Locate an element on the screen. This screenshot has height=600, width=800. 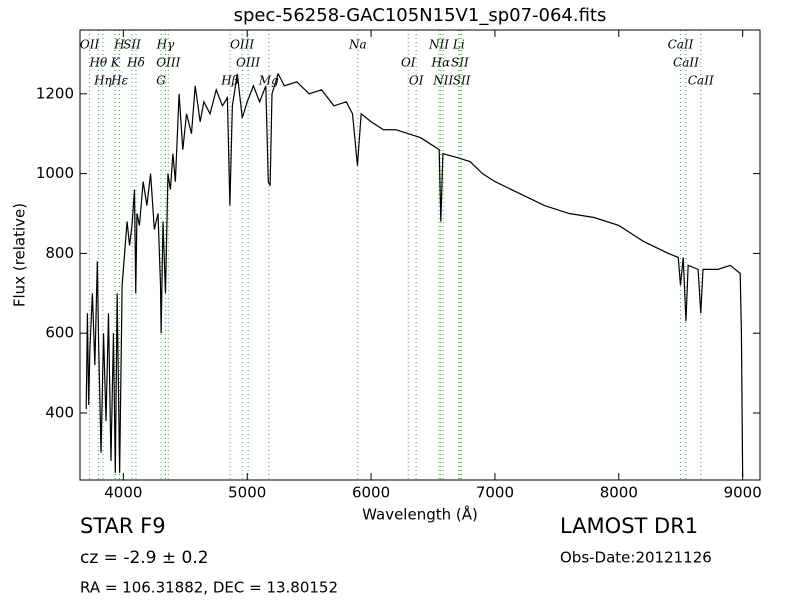
spectral-line-label: Hγ is located at coordinates (165, 45).